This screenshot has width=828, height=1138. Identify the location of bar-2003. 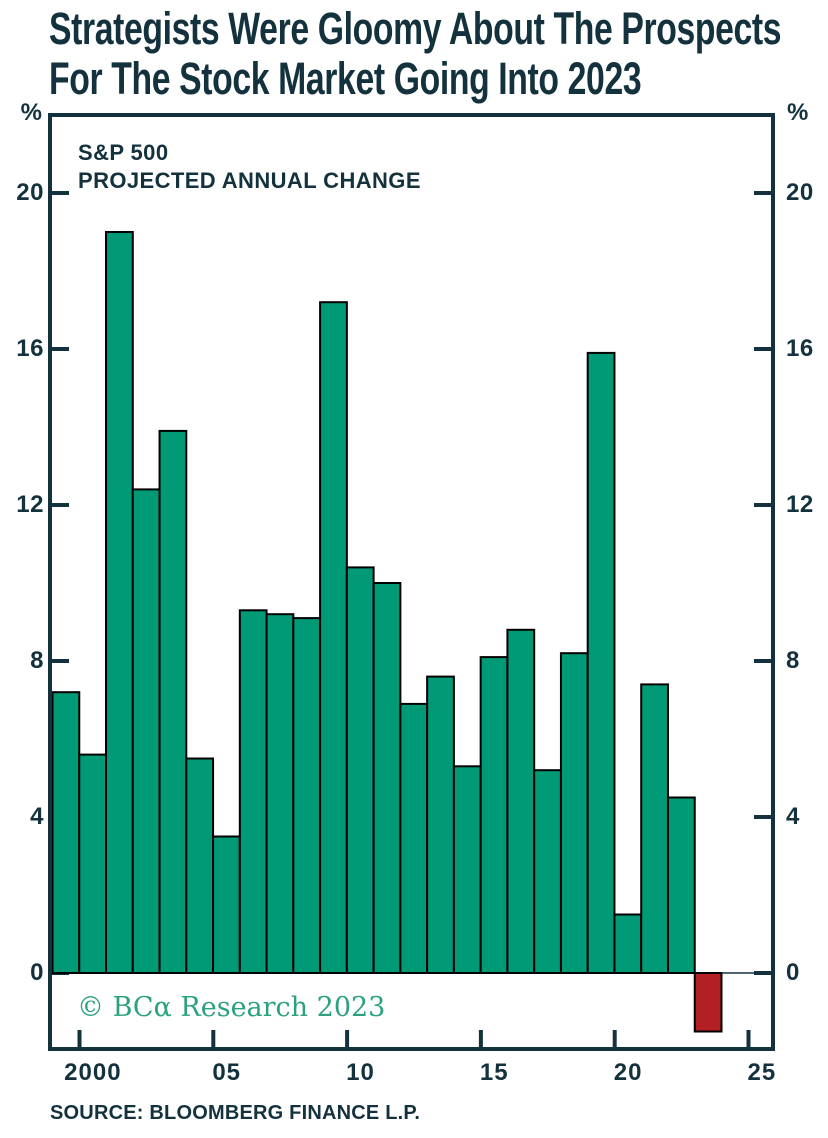
(173, 701).